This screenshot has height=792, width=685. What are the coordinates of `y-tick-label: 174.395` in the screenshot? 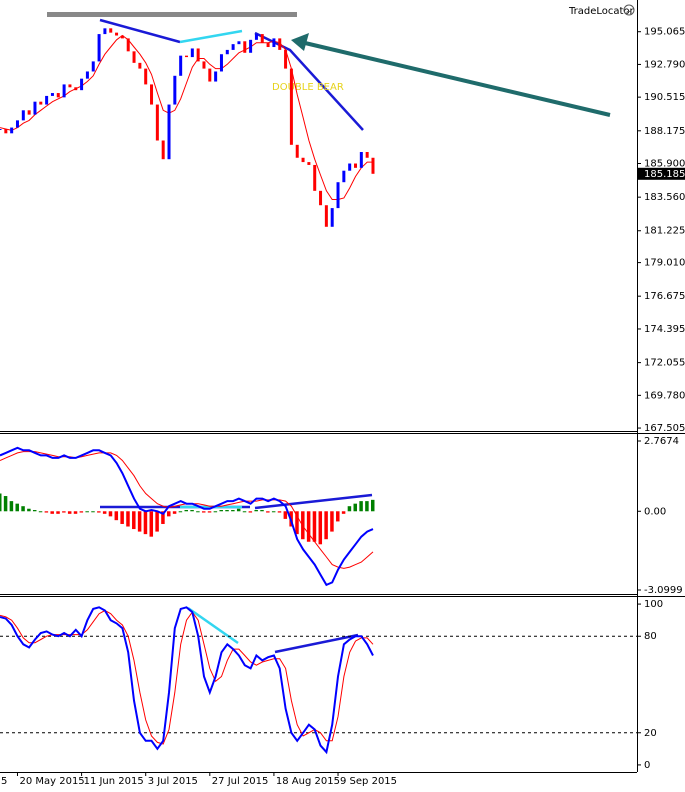 It's located at (664, 329).